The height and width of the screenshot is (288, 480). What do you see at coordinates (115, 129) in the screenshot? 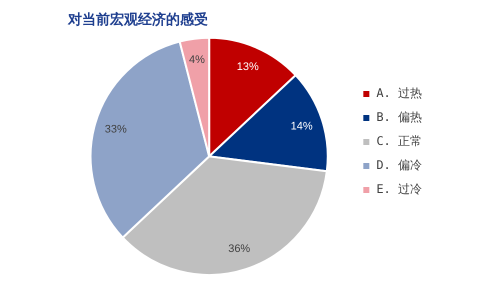
I see `data-label: 33%` at bounding box center [115, 129].